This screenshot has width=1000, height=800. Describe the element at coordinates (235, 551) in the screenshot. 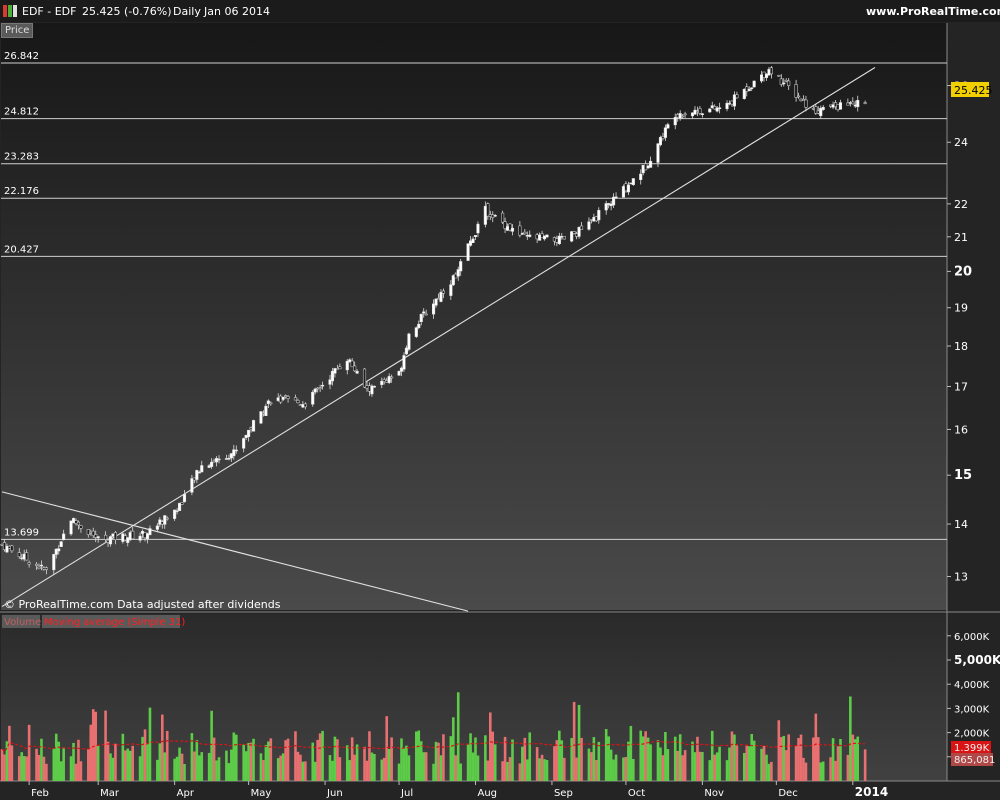

I see `trendline` at that location.